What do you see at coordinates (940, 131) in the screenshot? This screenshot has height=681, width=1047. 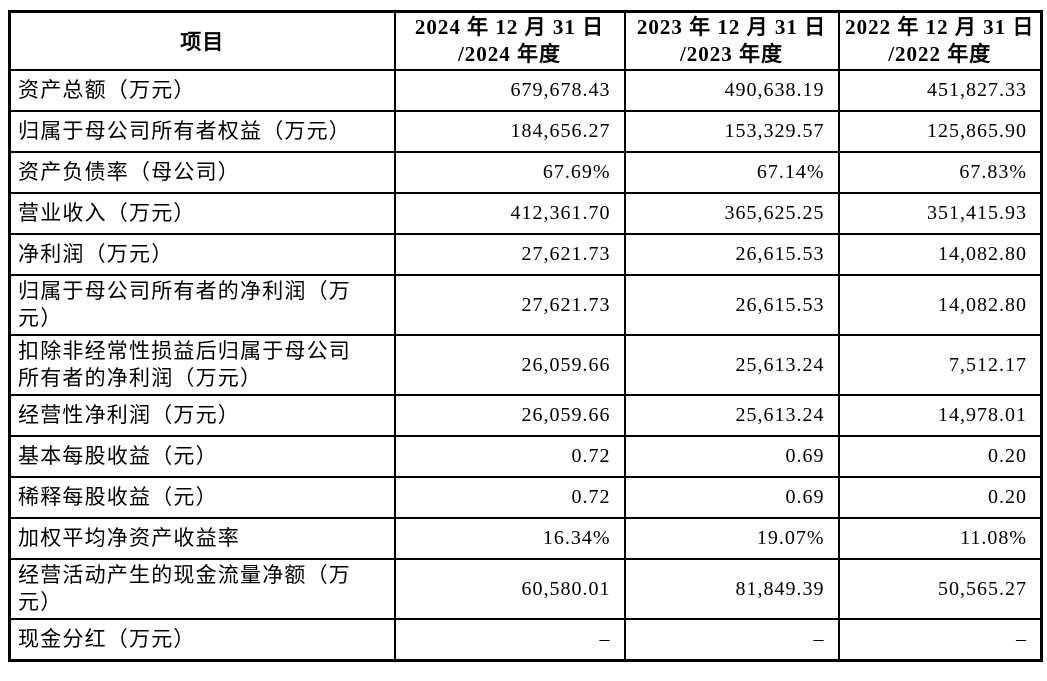 I see `cell-value: 125,865.90` at bounding box center [940, 131].